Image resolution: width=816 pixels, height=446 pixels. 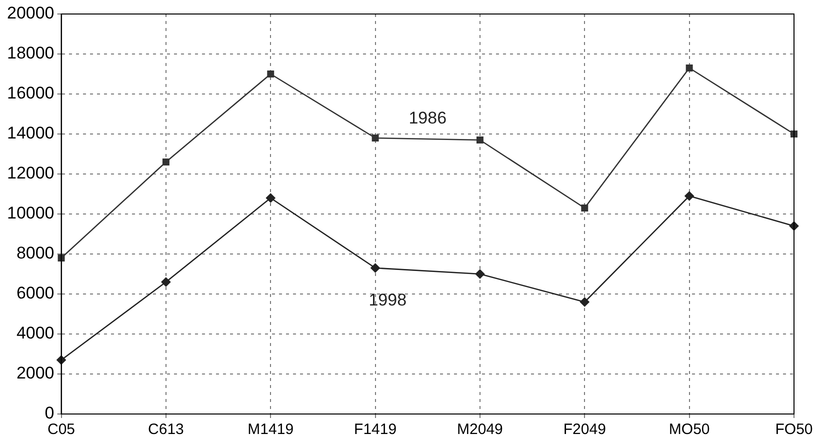 What do you see at coordinates (49, 413) in the screenshot?
I see `y-tick-label: 0` at bounding box center [49, 413].